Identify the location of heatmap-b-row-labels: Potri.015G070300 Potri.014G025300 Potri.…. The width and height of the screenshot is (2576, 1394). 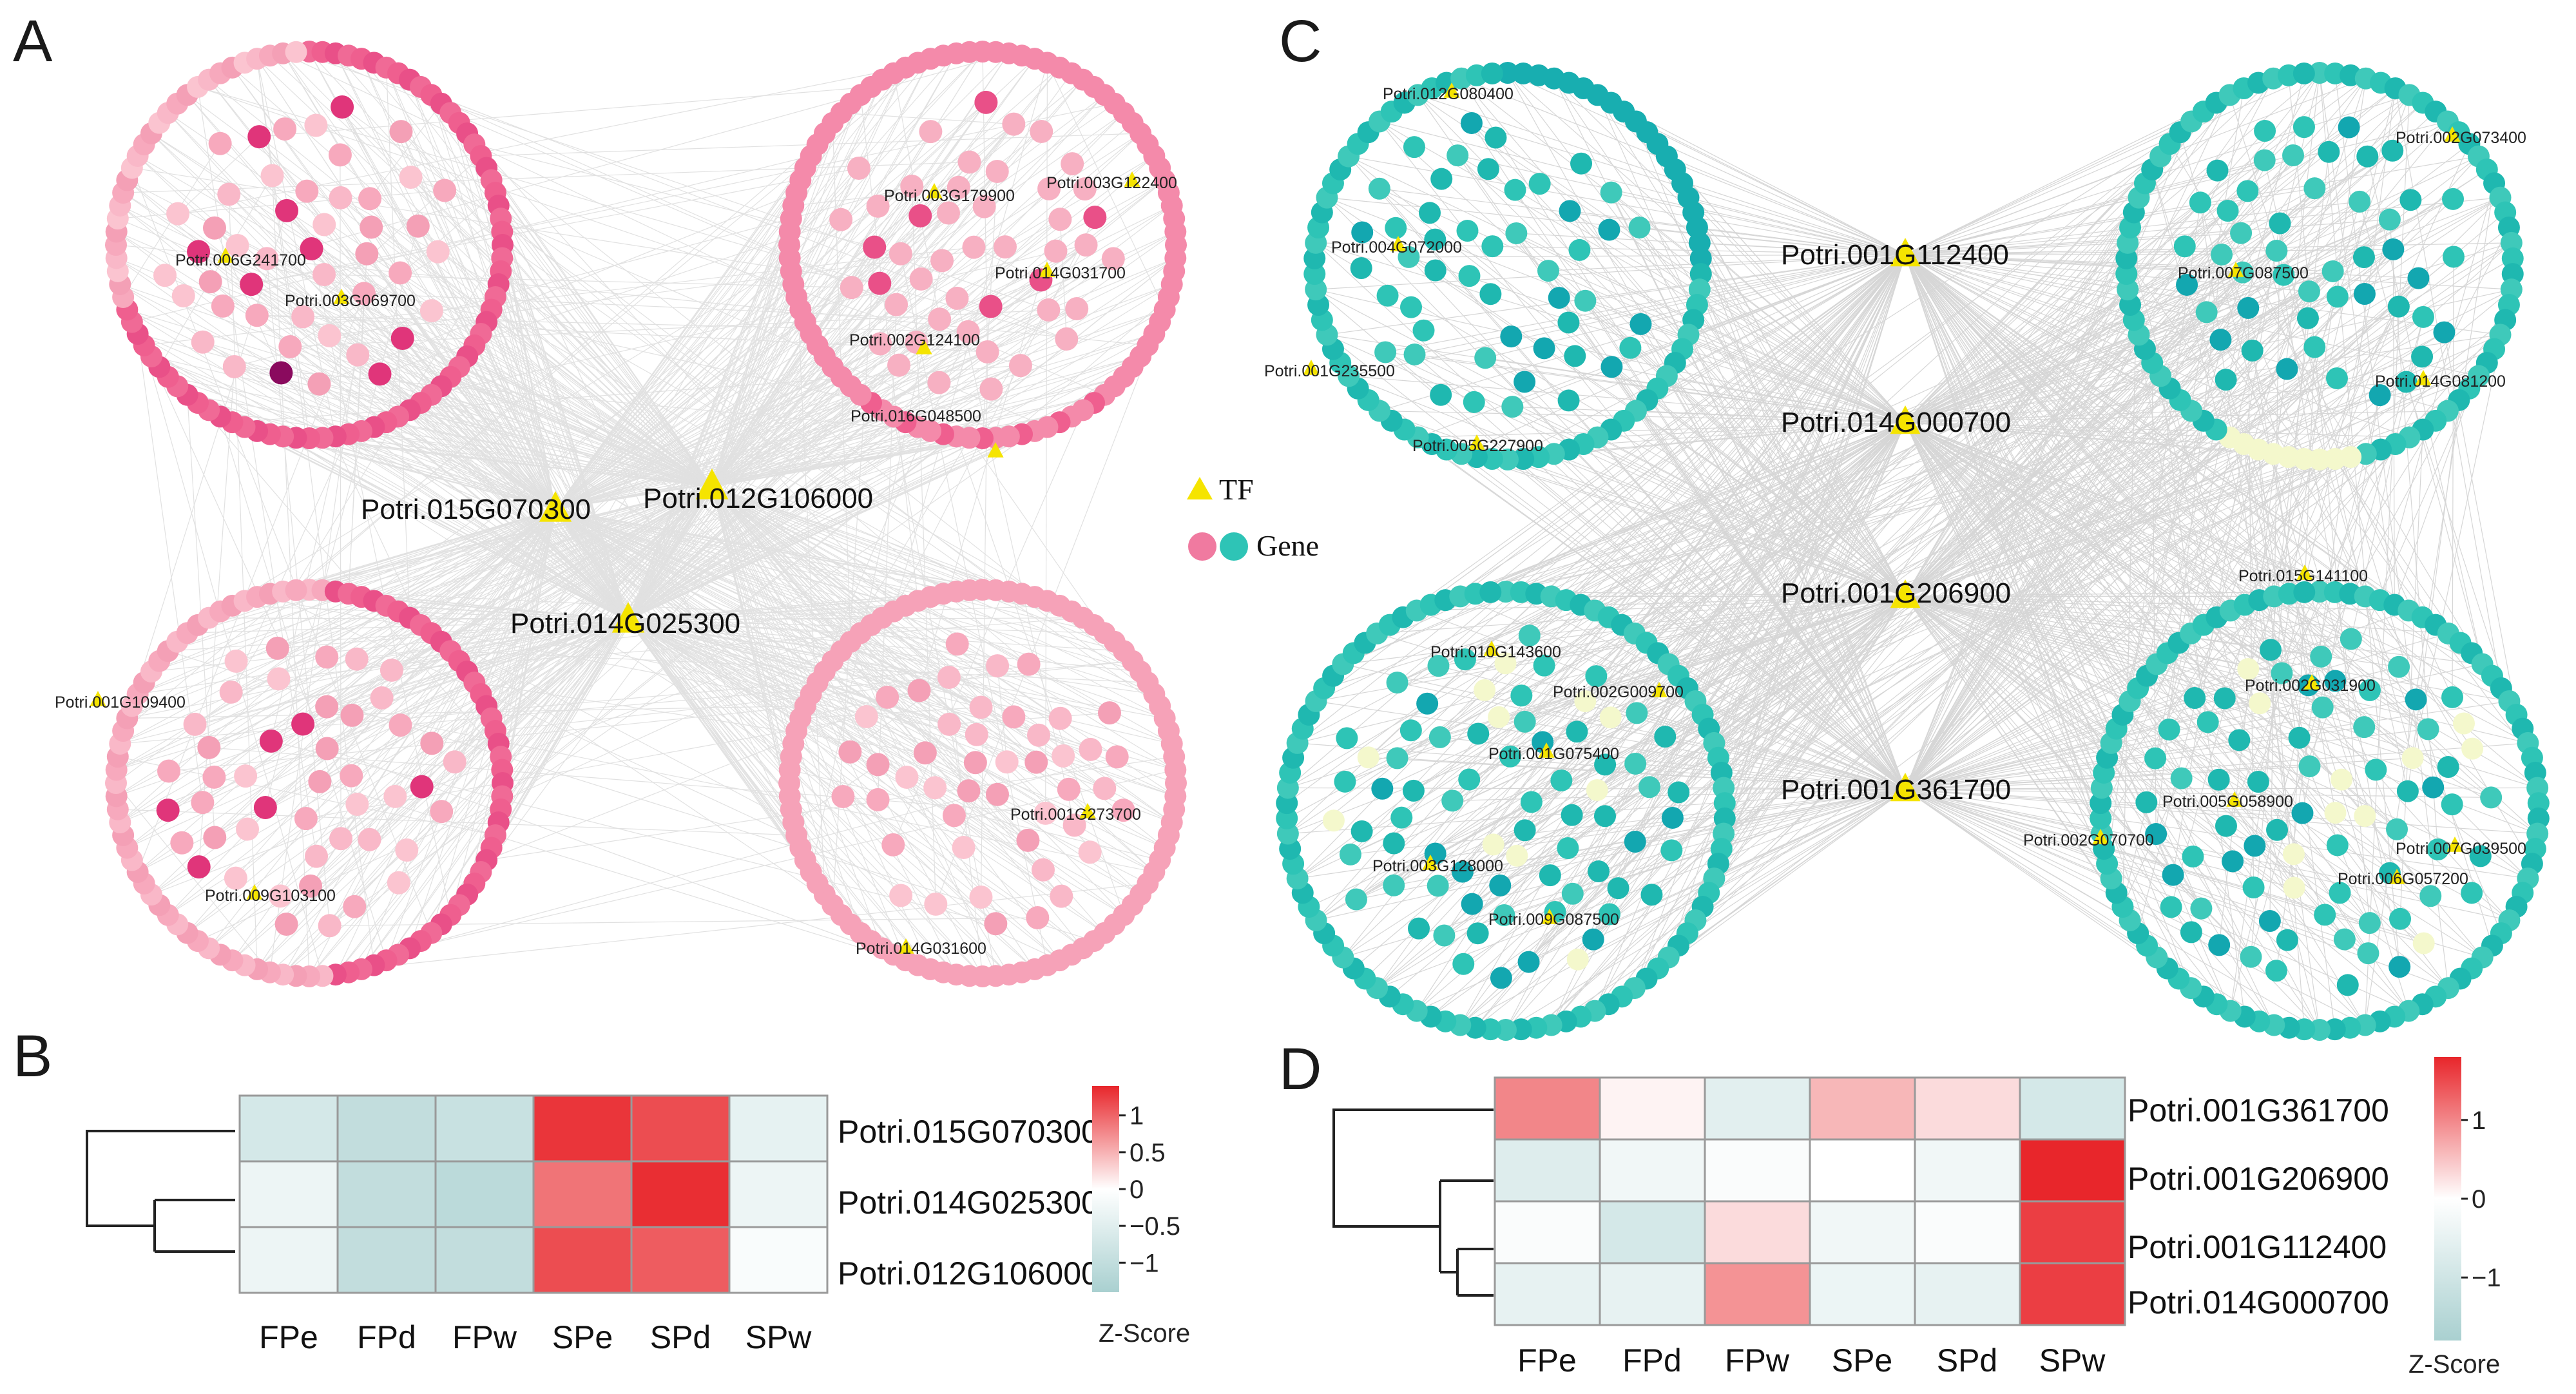
(969, 1203).